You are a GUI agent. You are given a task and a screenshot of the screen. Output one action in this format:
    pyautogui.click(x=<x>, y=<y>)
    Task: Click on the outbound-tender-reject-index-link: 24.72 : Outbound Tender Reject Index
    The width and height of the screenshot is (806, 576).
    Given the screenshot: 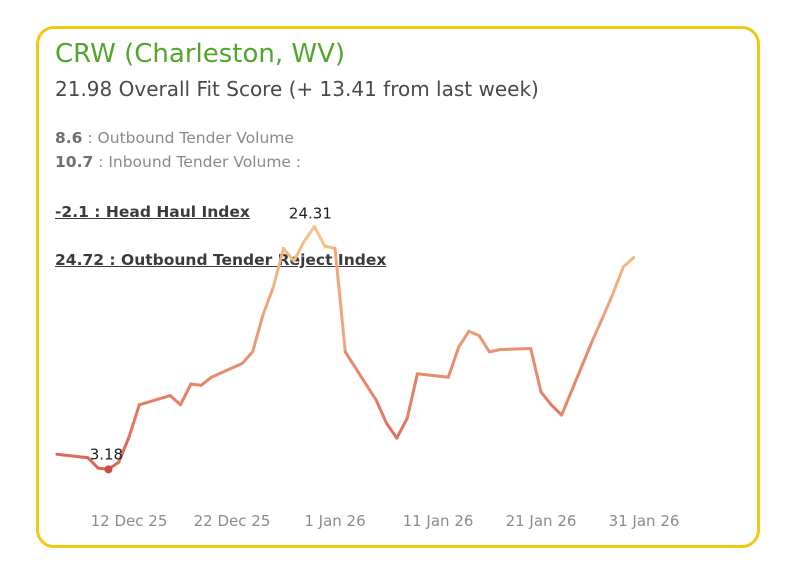 What is the action you would take?
    pyautogui.click(x=221, y=260)
    